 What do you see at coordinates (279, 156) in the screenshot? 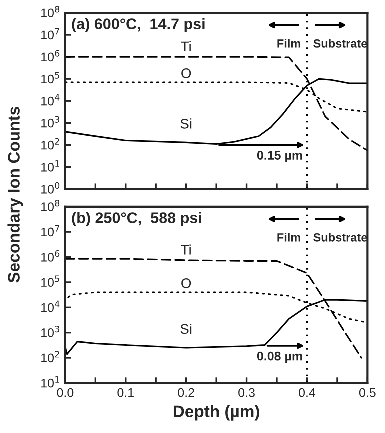
I see `annotation: 0.15 µm` at bounding box center [279, 156].